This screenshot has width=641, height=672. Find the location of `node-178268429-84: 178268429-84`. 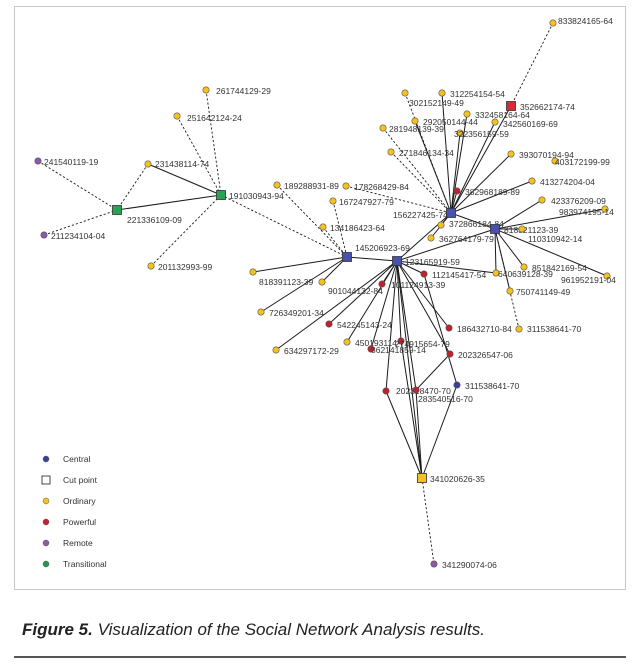

node-178268429-84: 178268429-84 is located at coordinates (375, 187).